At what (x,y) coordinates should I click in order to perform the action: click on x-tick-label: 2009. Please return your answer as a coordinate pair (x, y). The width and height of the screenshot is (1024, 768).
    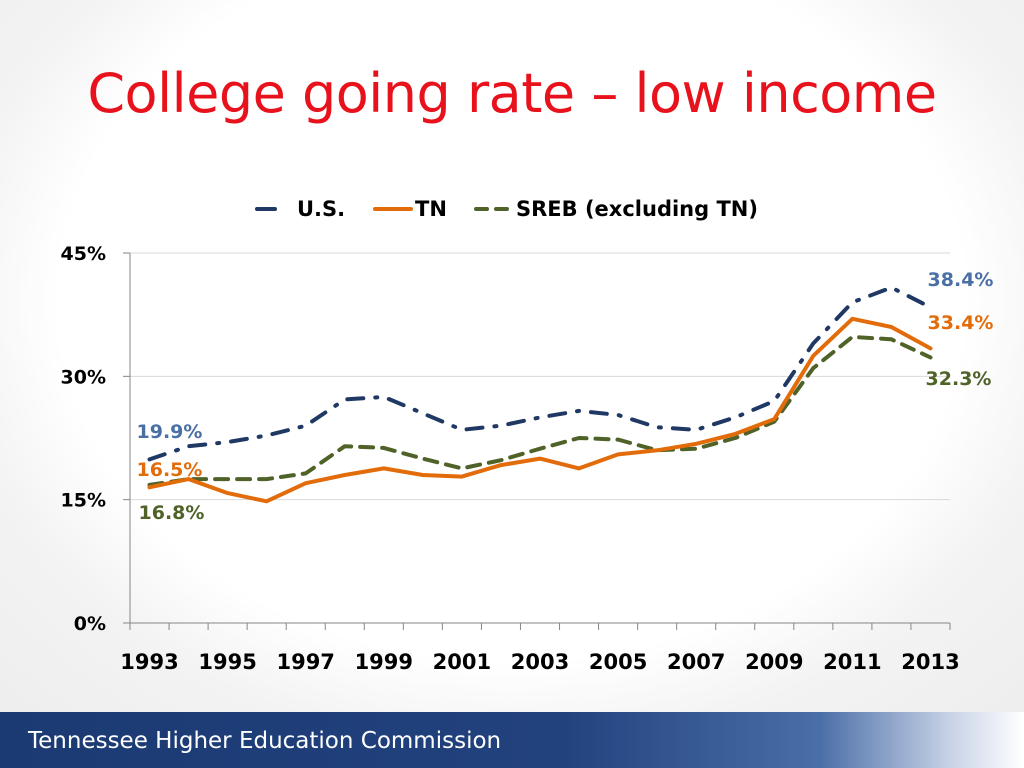
    Looking at the image, I should click on (774, 662).